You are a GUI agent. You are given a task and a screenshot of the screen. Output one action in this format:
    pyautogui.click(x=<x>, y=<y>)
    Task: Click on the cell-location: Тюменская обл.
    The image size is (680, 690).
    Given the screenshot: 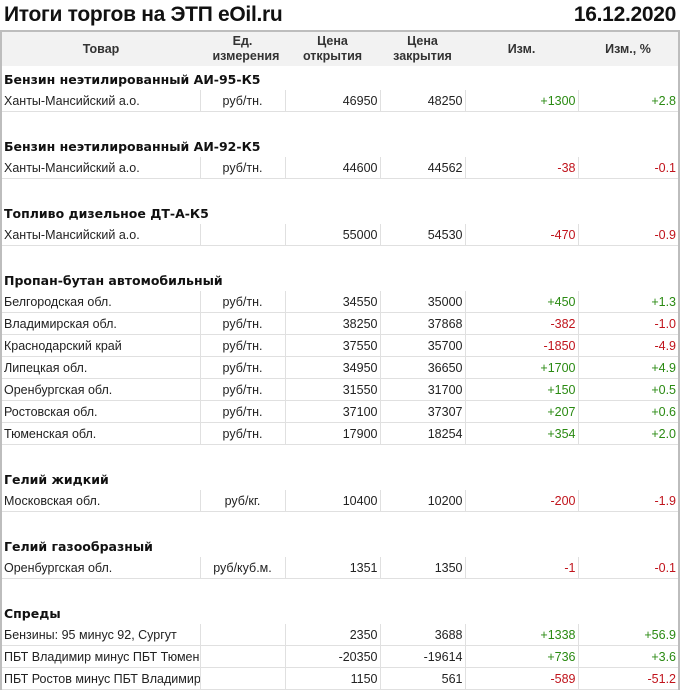 What is the action you would take?
    pyautogui.click(x=101, y=433)
    